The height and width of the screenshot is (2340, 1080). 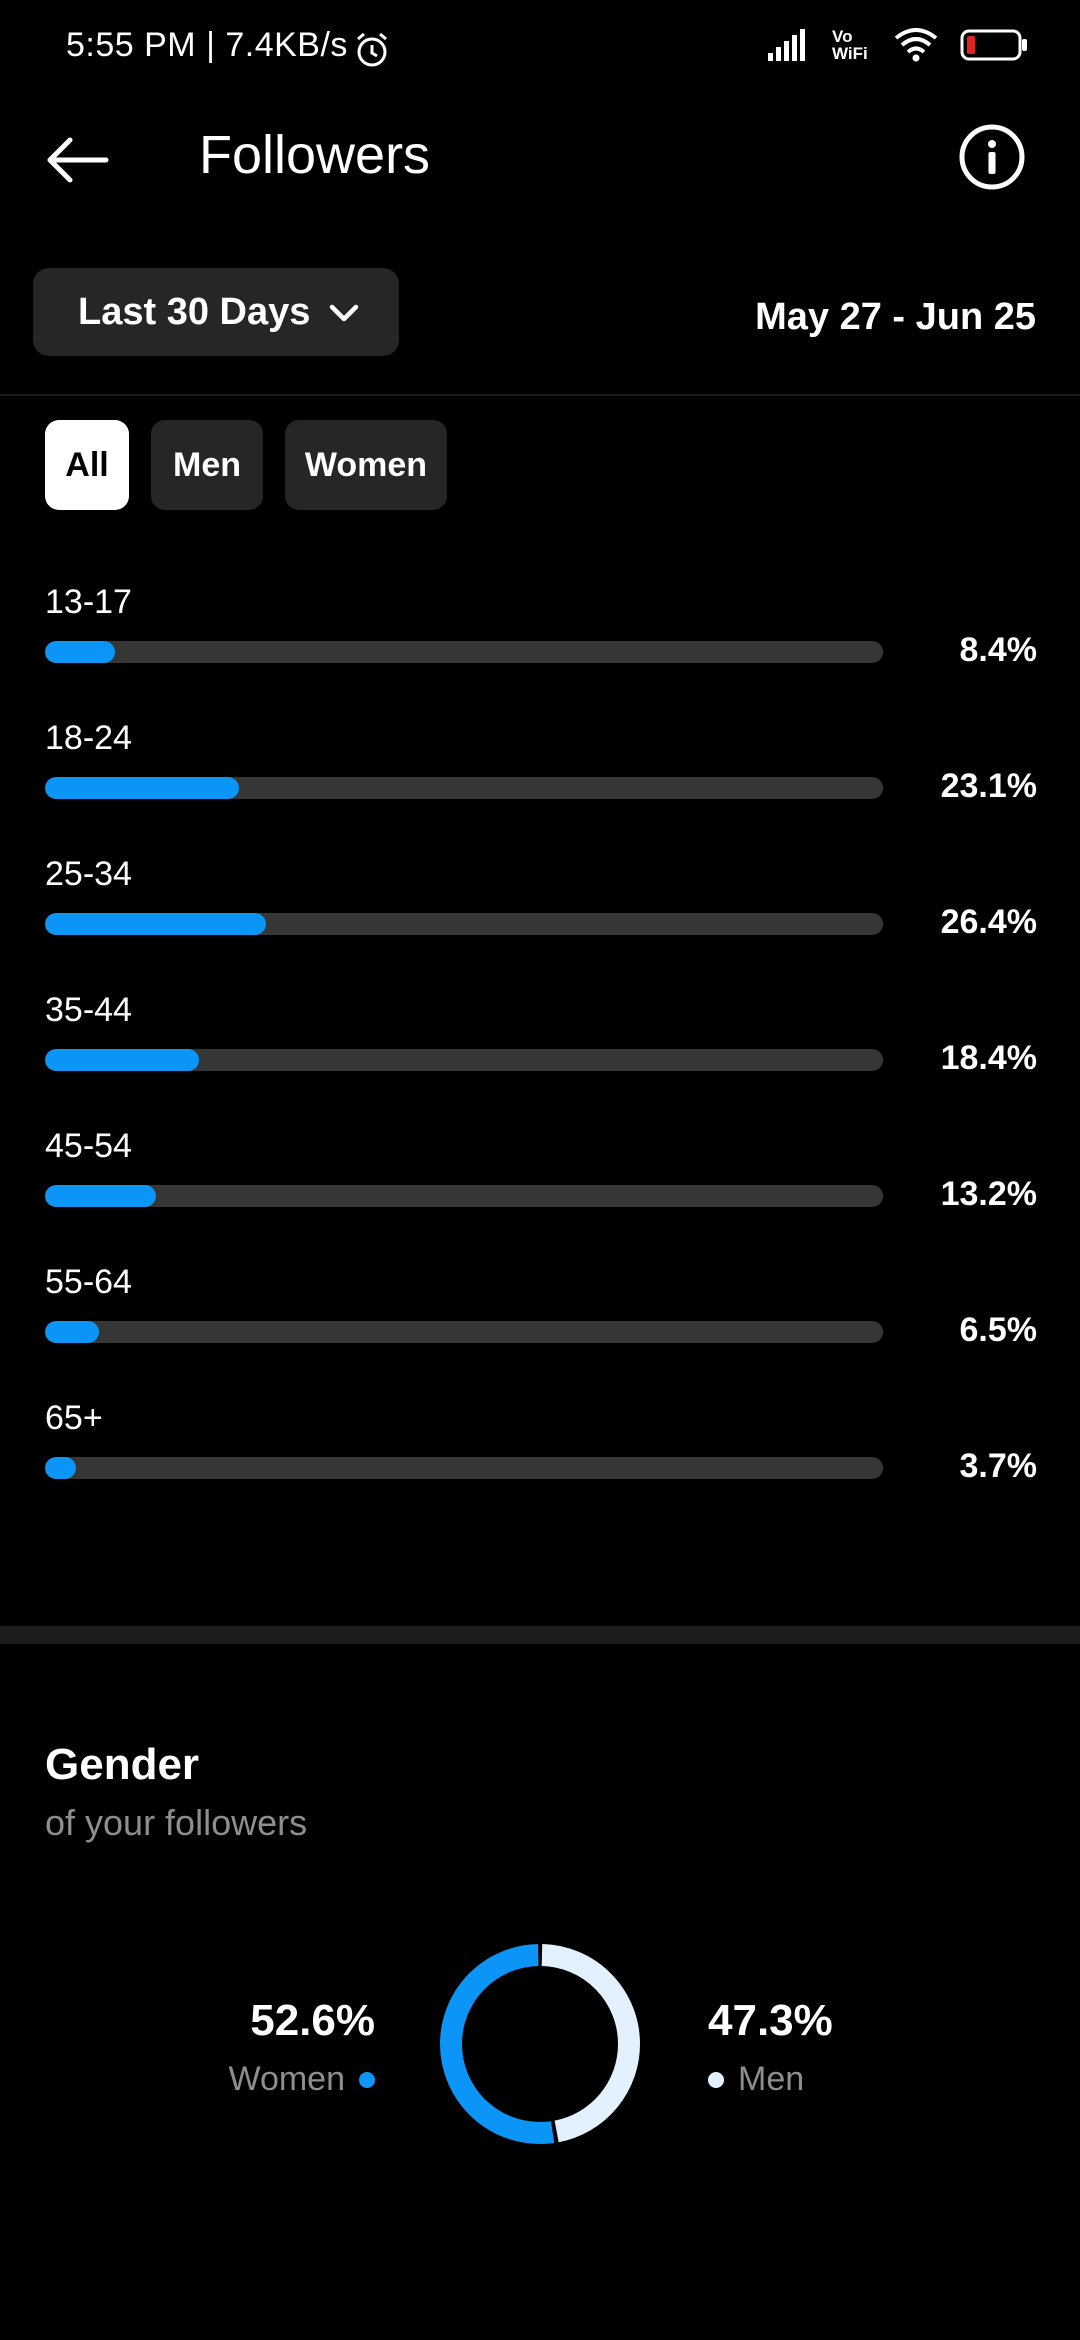 I want to click on women-percent: 52.6%, so click(x=312, y=2020).